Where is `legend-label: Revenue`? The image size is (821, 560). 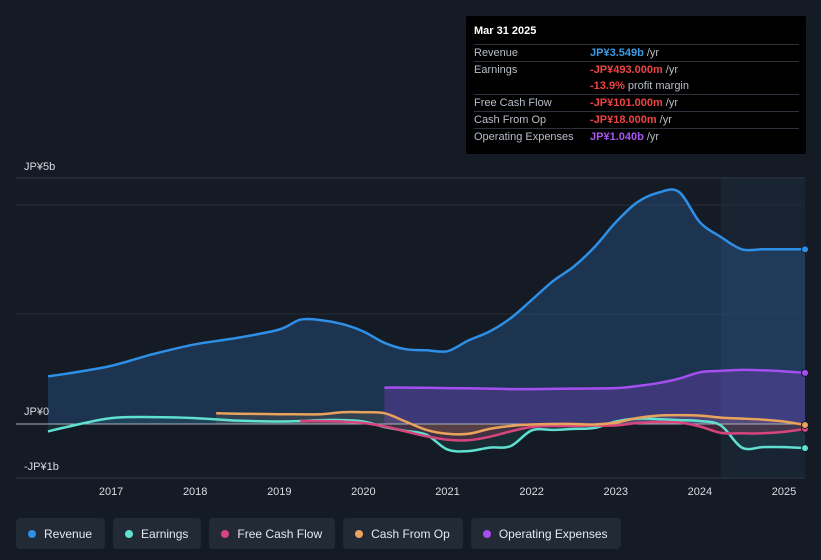 legend-label: Revenue is located at coordinates (68, 533).